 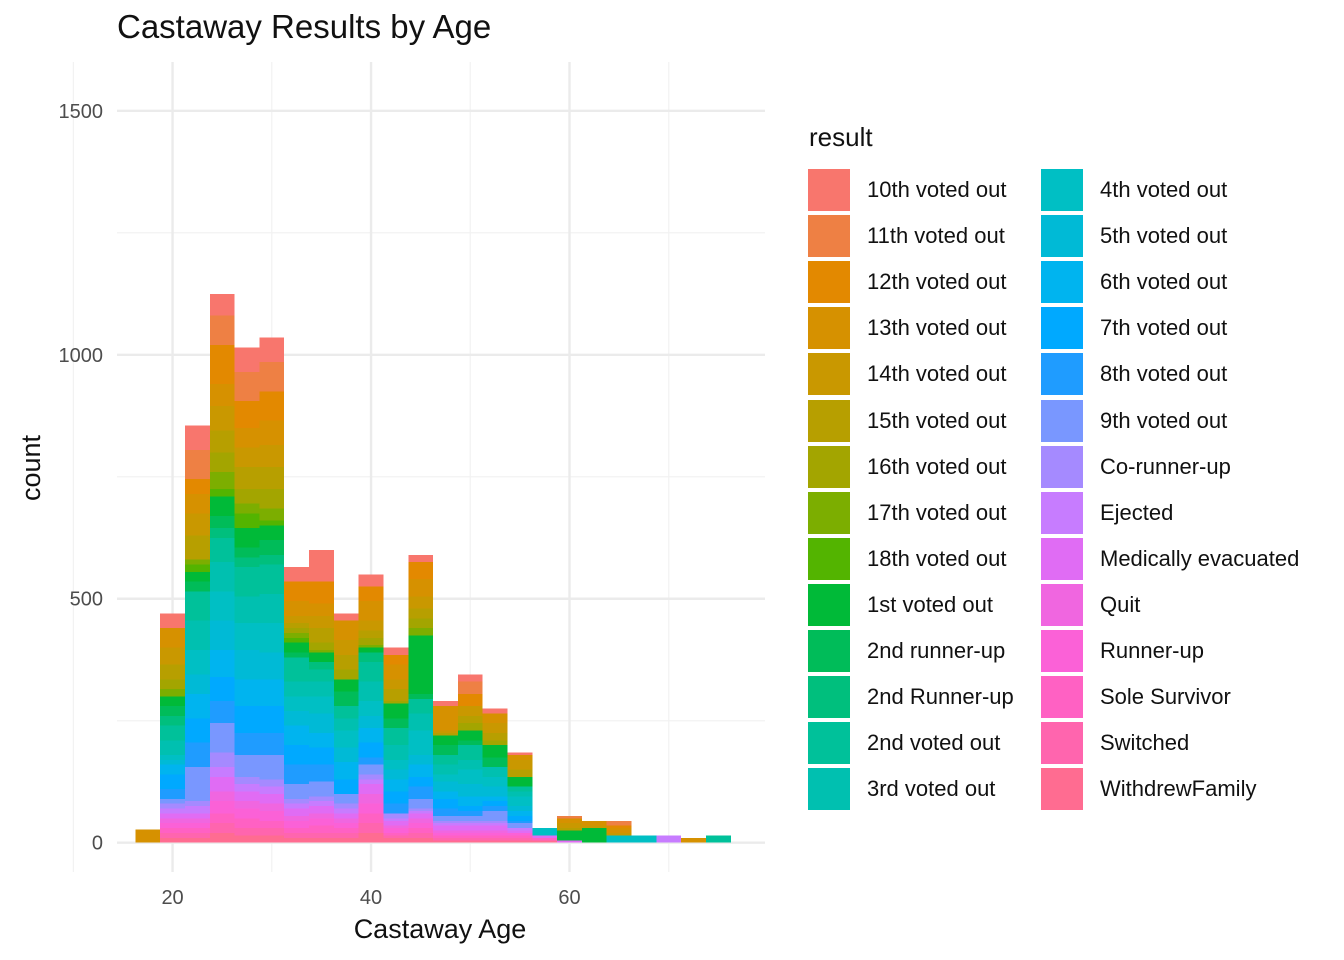 What do you see at coordinates (1157, 374) in the screenshot?
I see `legend-item: 8th voted out` at bounding box center [1157, 374].